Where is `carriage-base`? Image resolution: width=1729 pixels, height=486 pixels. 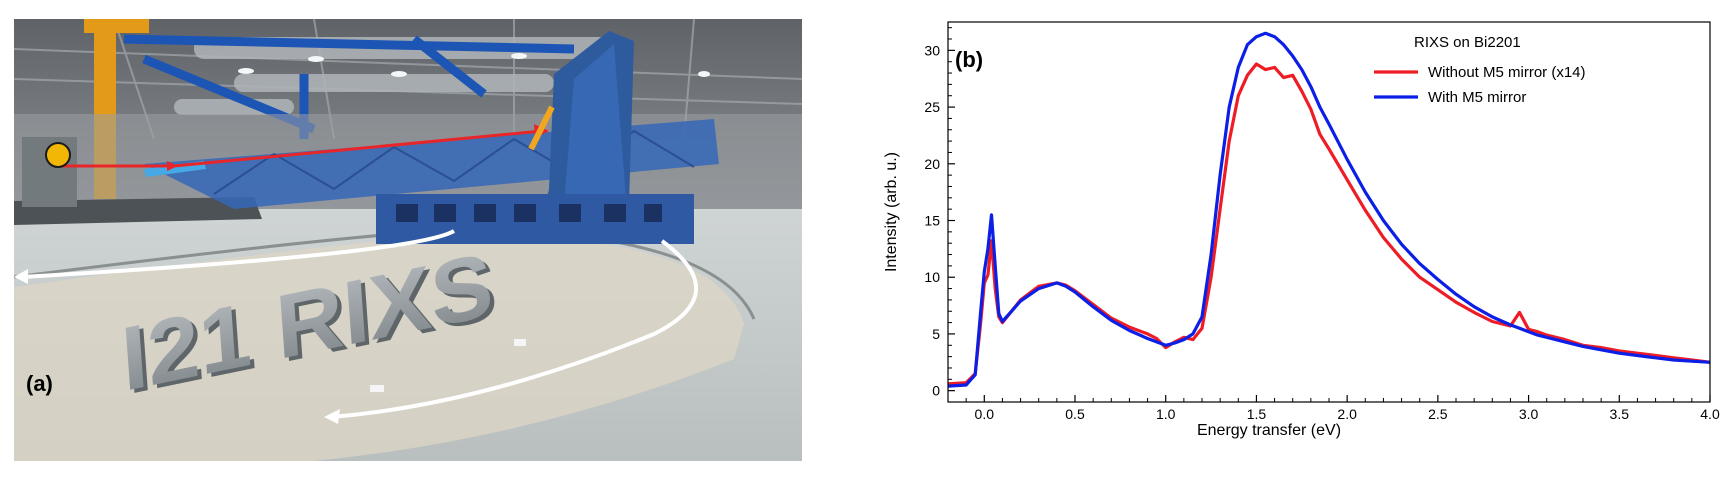 carriage-base is located at coordinates (535, 219).